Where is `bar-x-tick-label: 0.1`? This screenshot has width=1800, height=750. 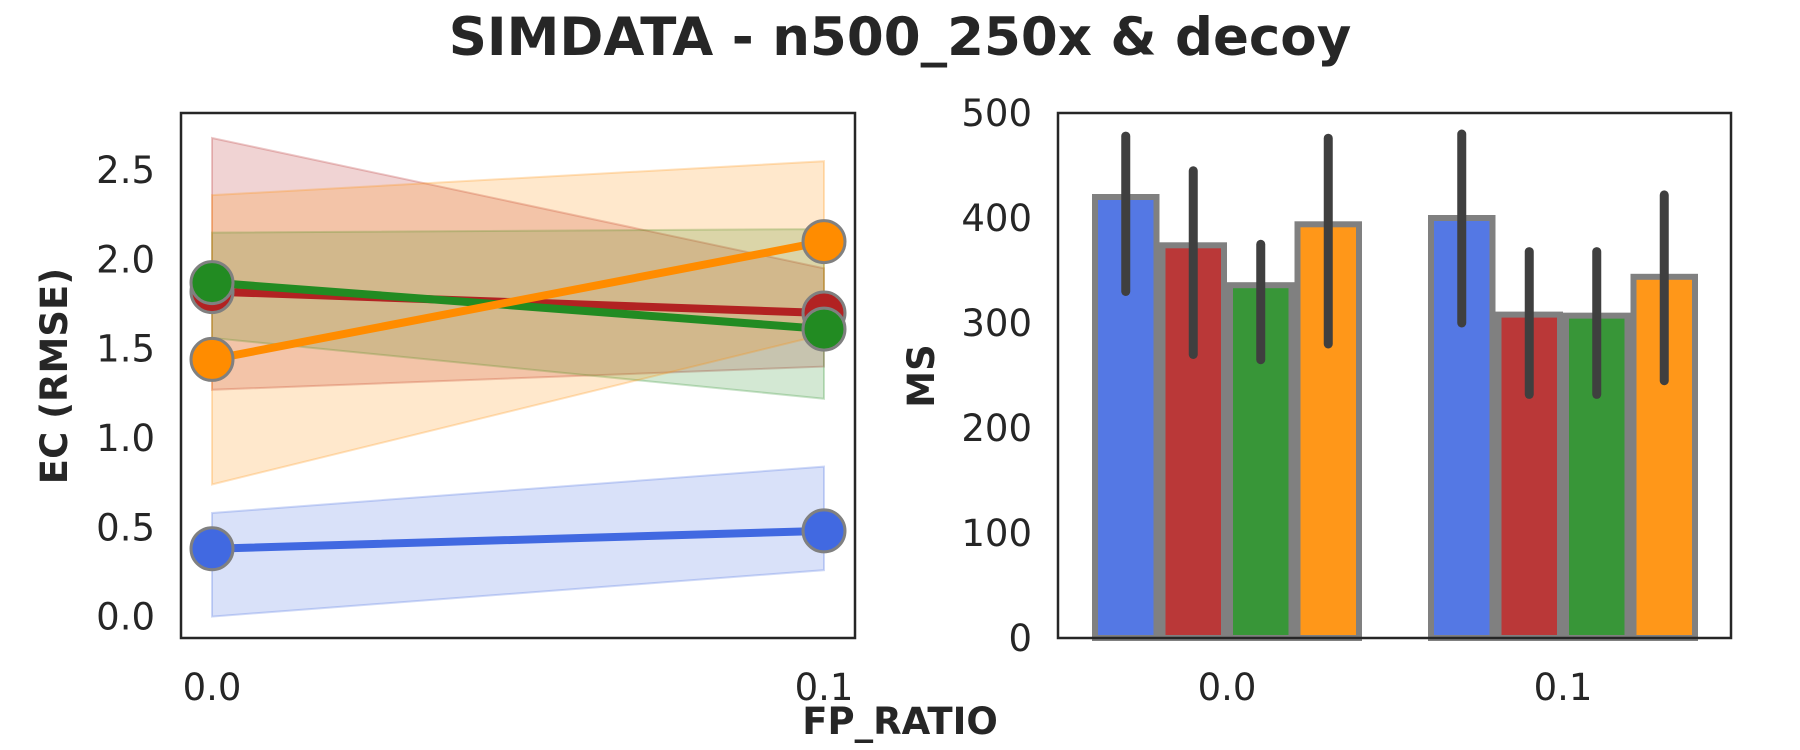 bar-x-tick-label: 0.1 is located at coordinates (1563, 687).